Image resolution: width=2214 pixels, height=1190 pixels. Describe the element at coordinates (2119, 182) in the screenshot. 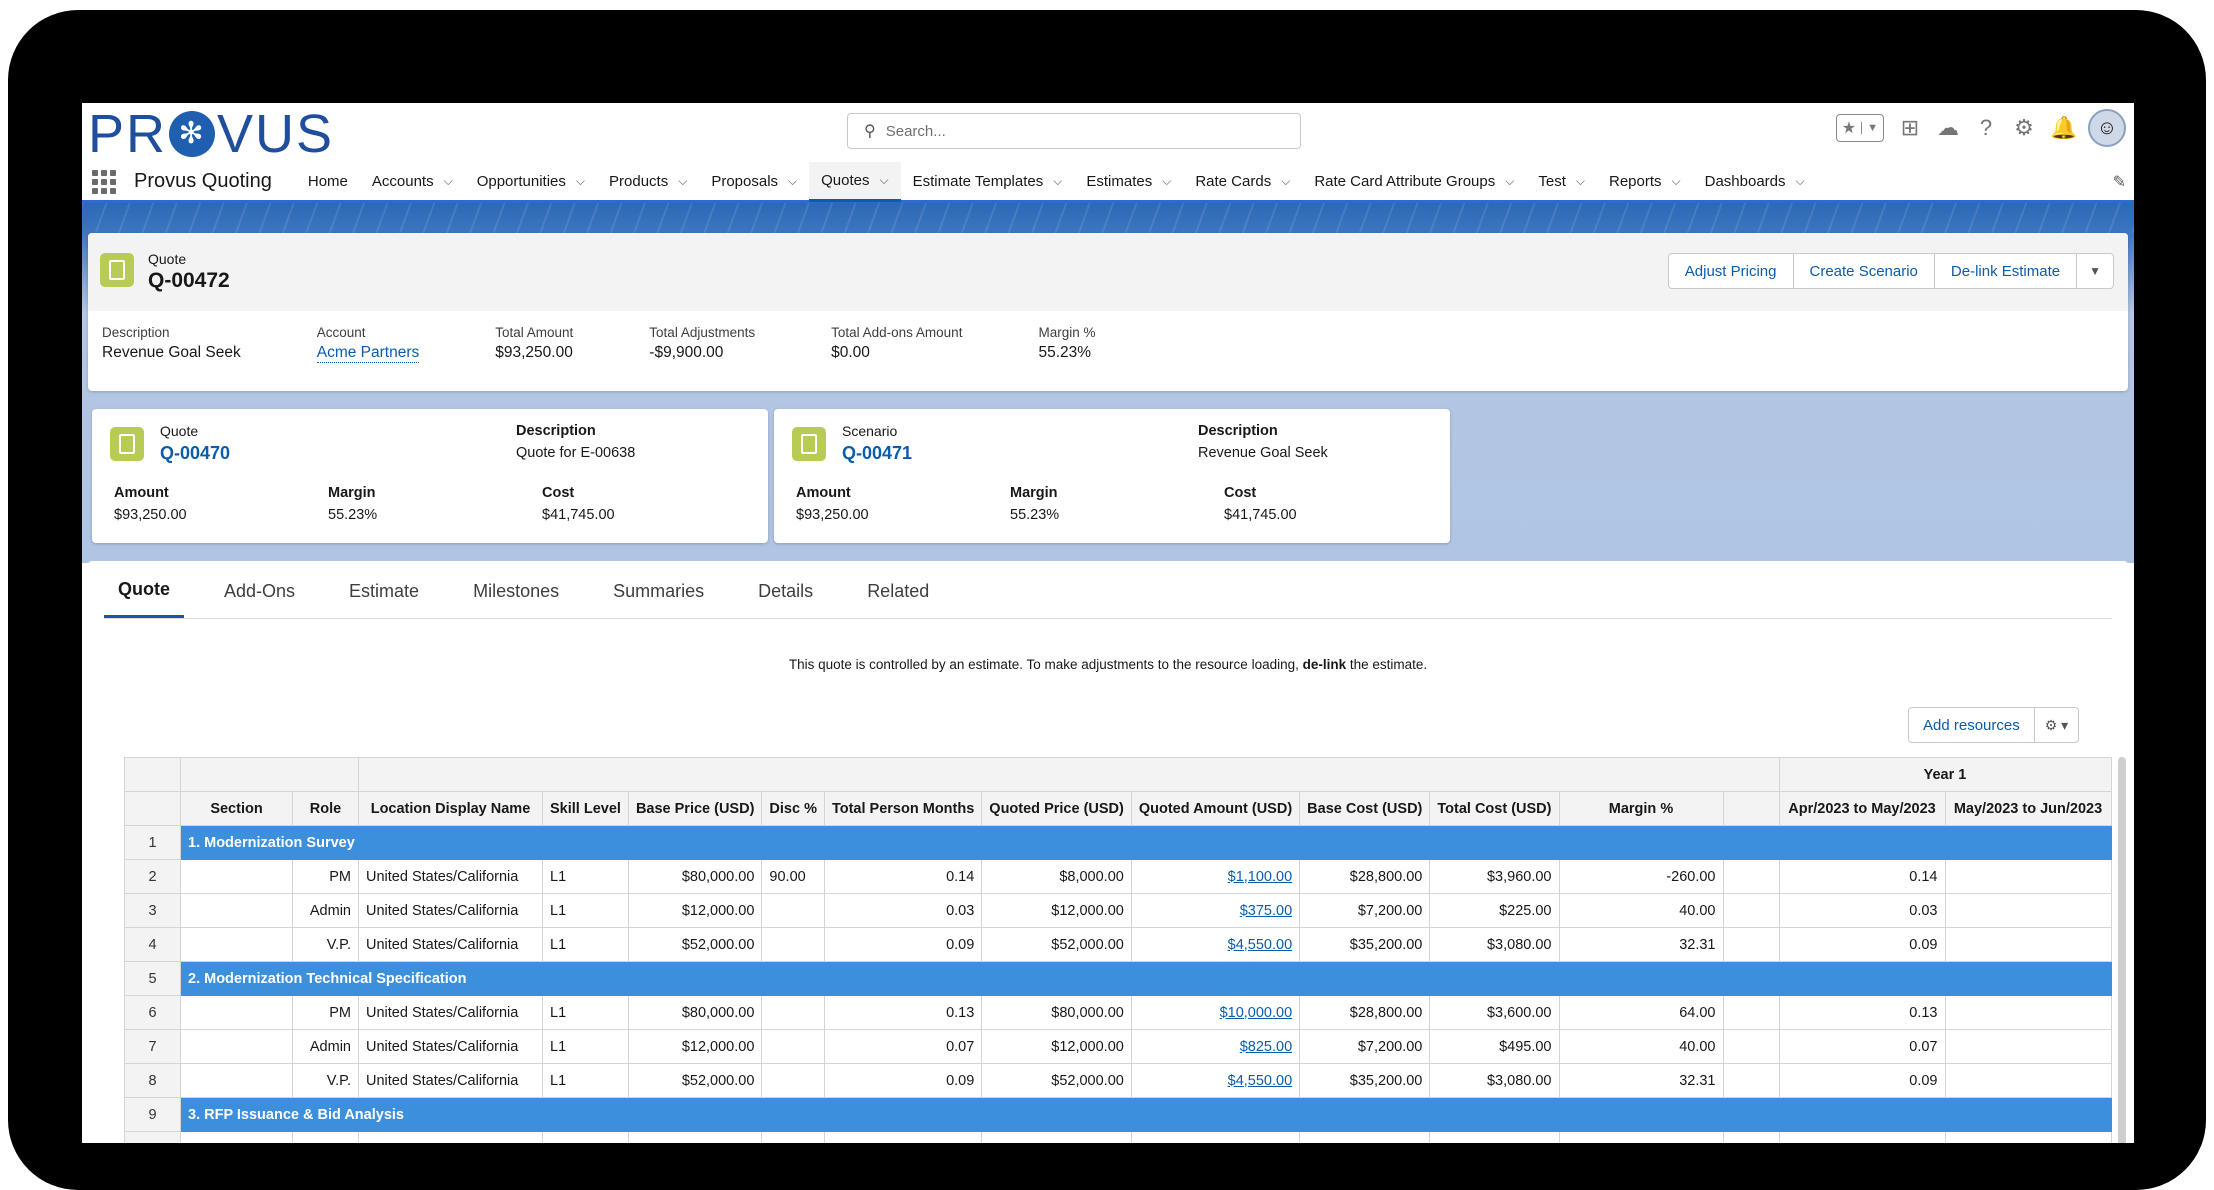

I see `edit-nav-icon: ✎` at that location.